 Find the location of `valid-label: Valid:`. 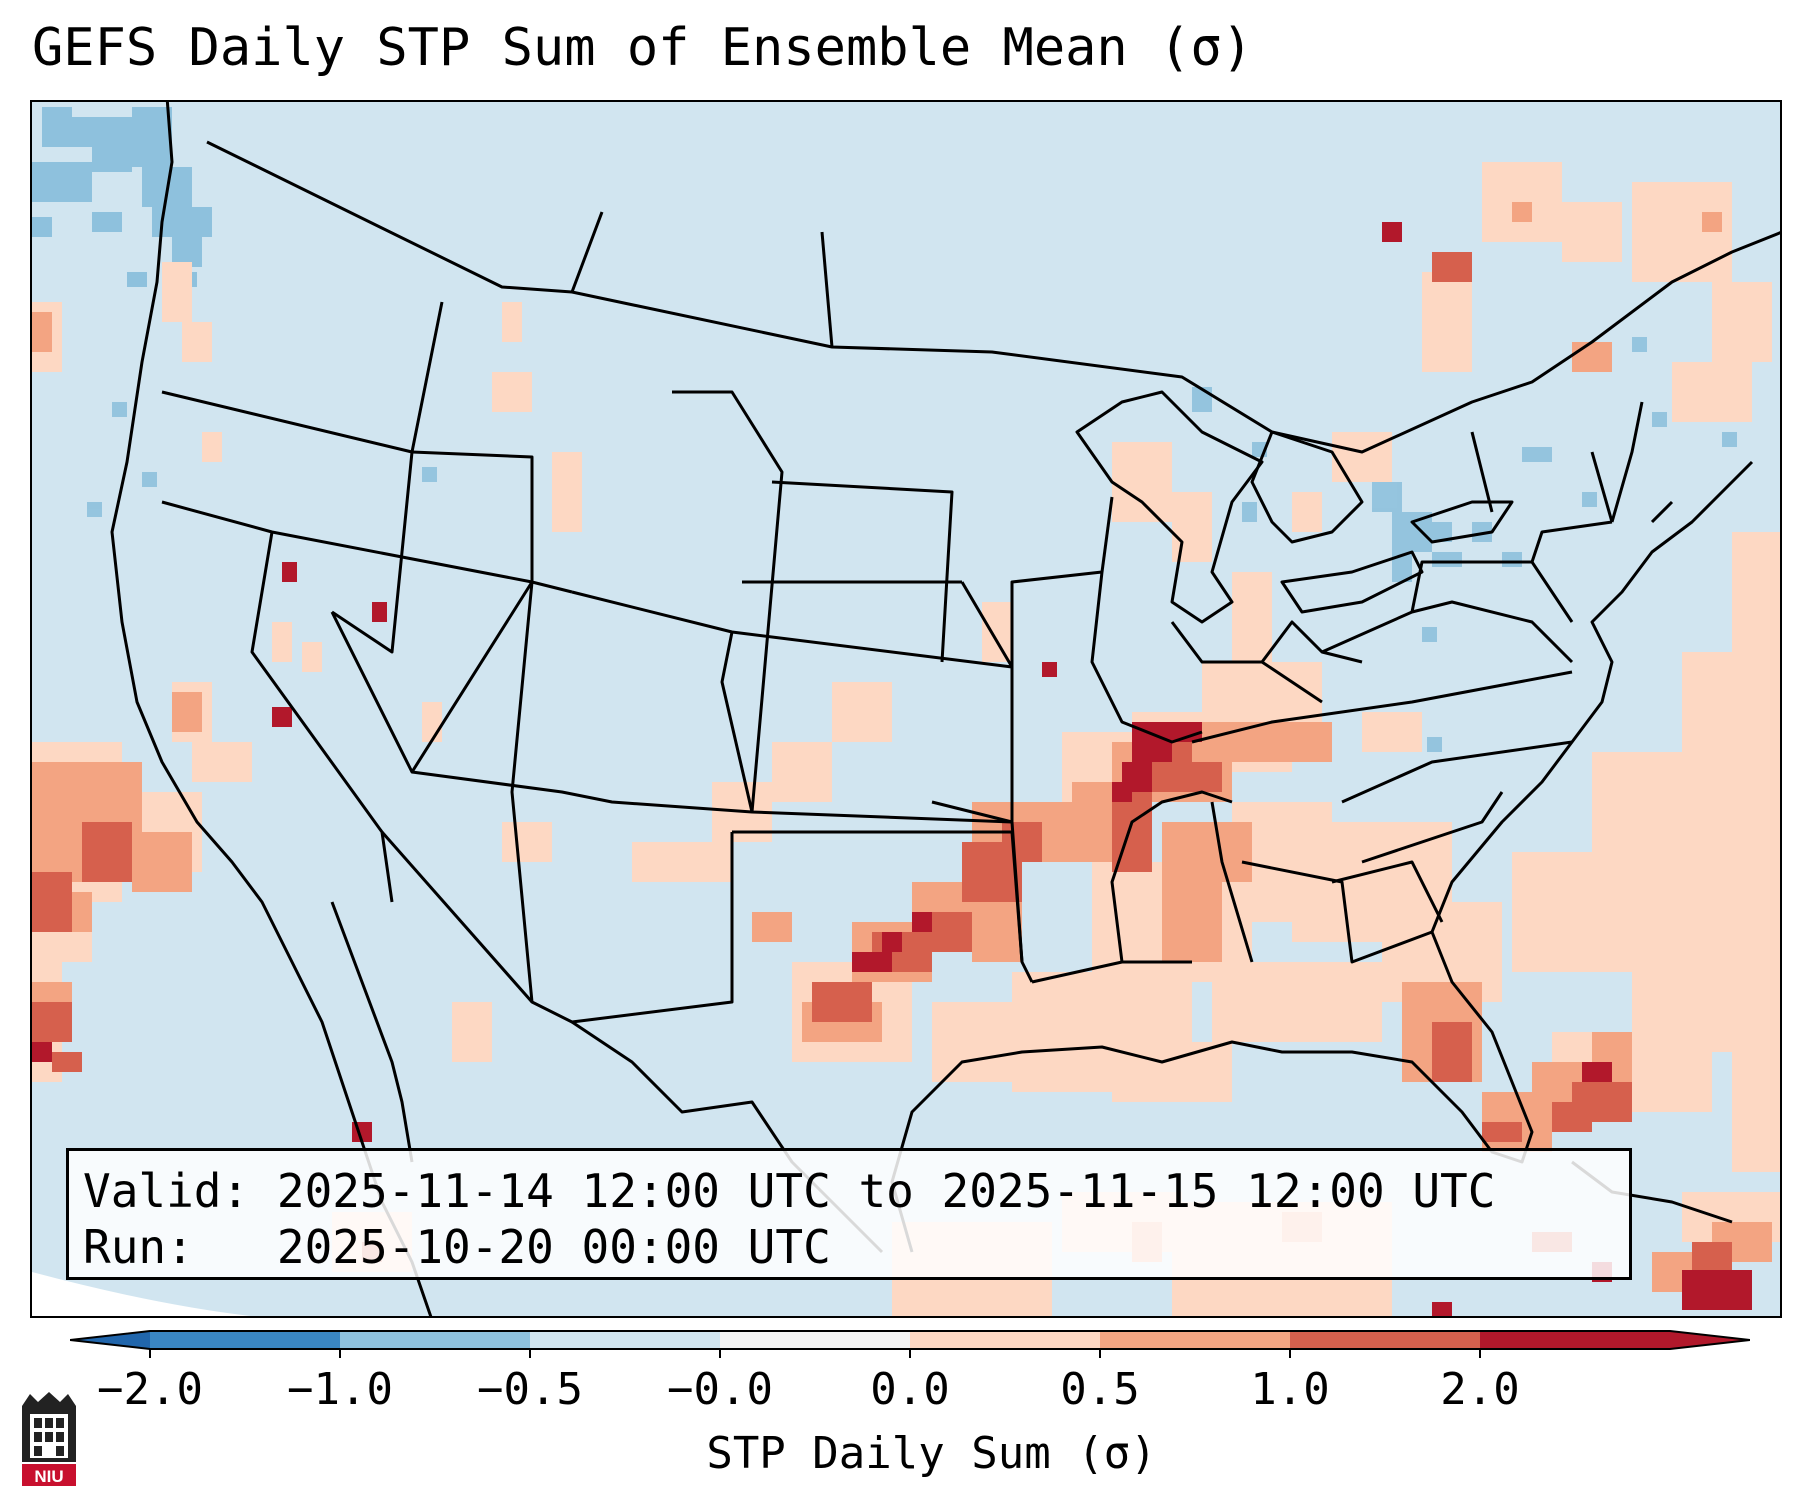

valid-label: Valid: is located at coordinates (166, 1191).